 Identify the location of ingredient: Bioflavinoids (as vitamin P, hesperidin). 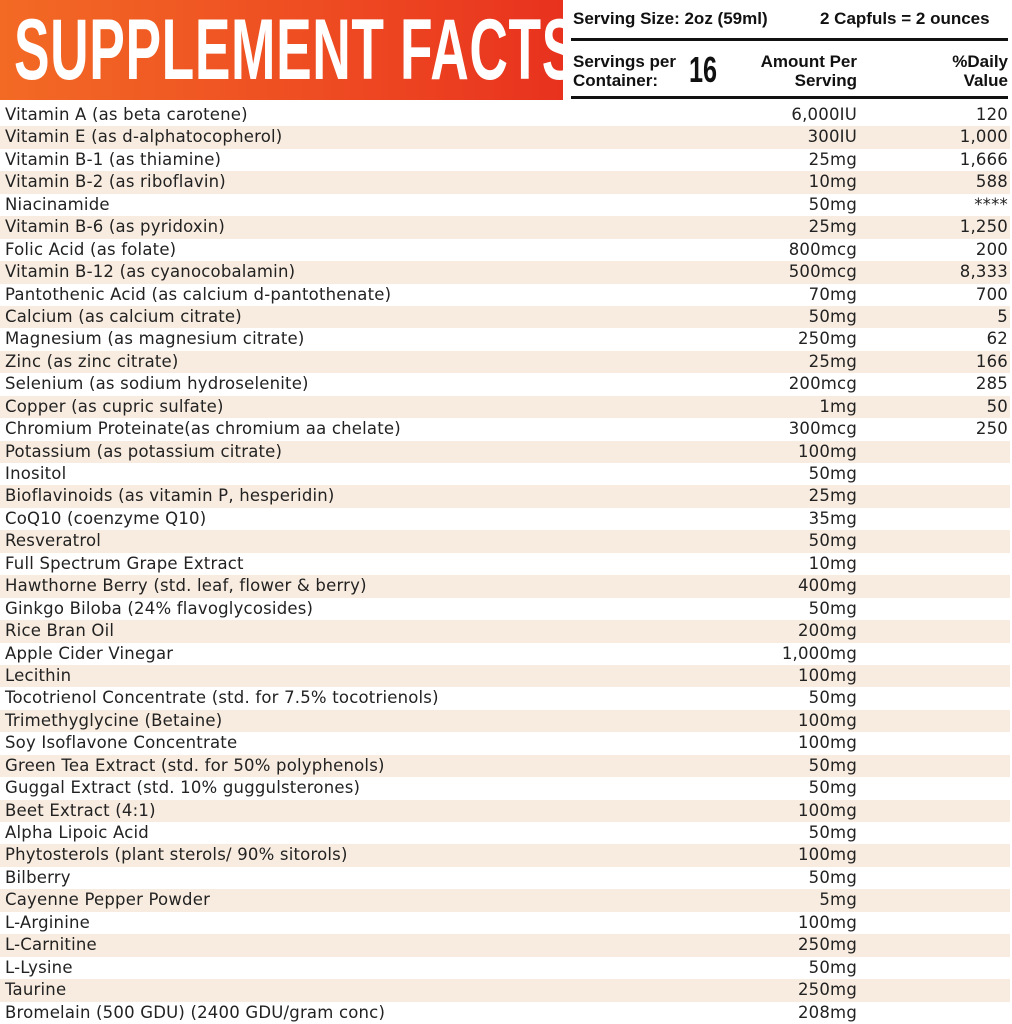
(170, 496).